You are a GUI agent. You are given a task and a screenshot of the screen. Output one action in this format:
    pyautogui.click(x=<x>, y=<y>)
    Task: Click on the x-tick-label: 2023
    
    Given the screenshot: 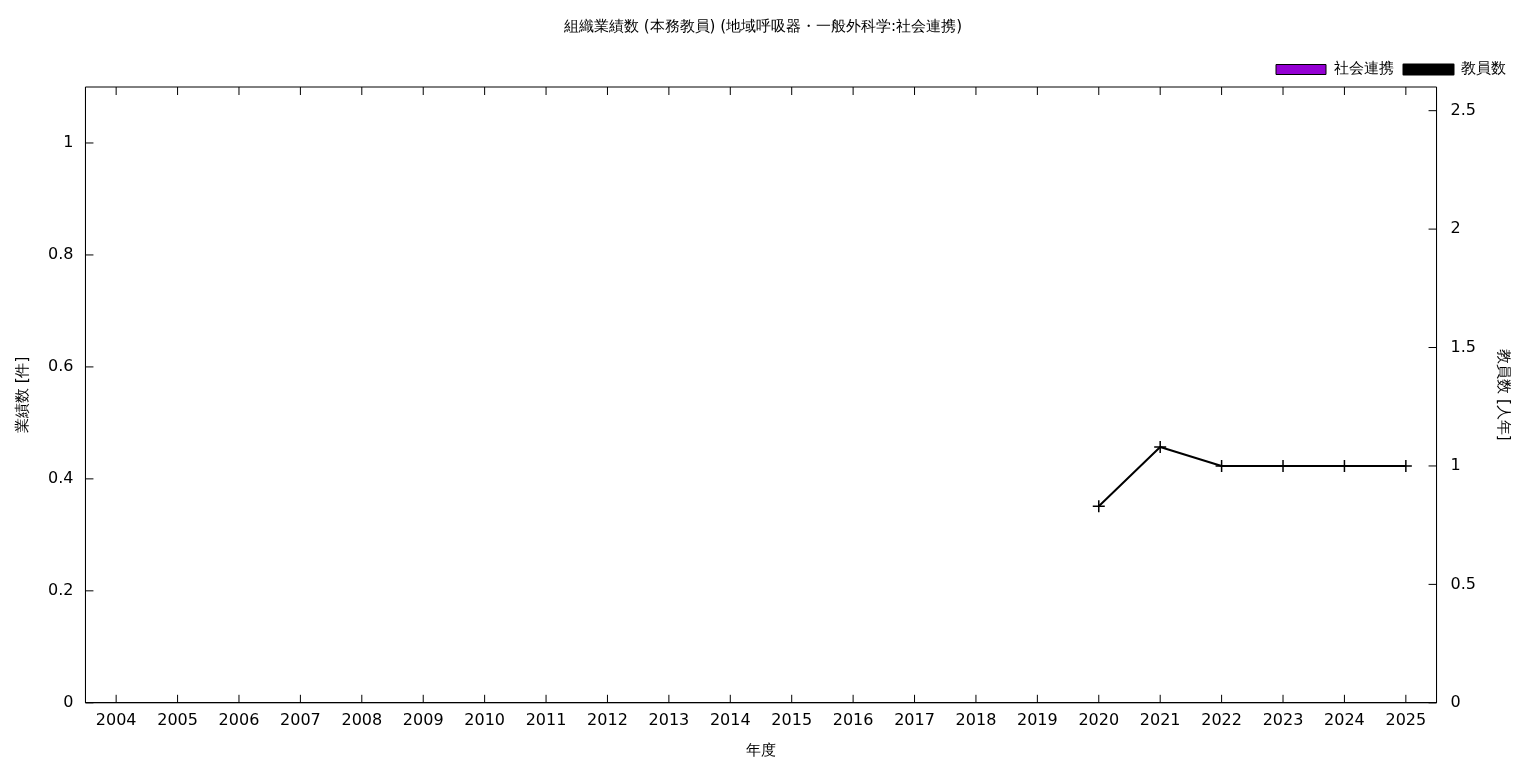 What is the action you would take?
    pyautogui.click(x=1283, y=719)
    